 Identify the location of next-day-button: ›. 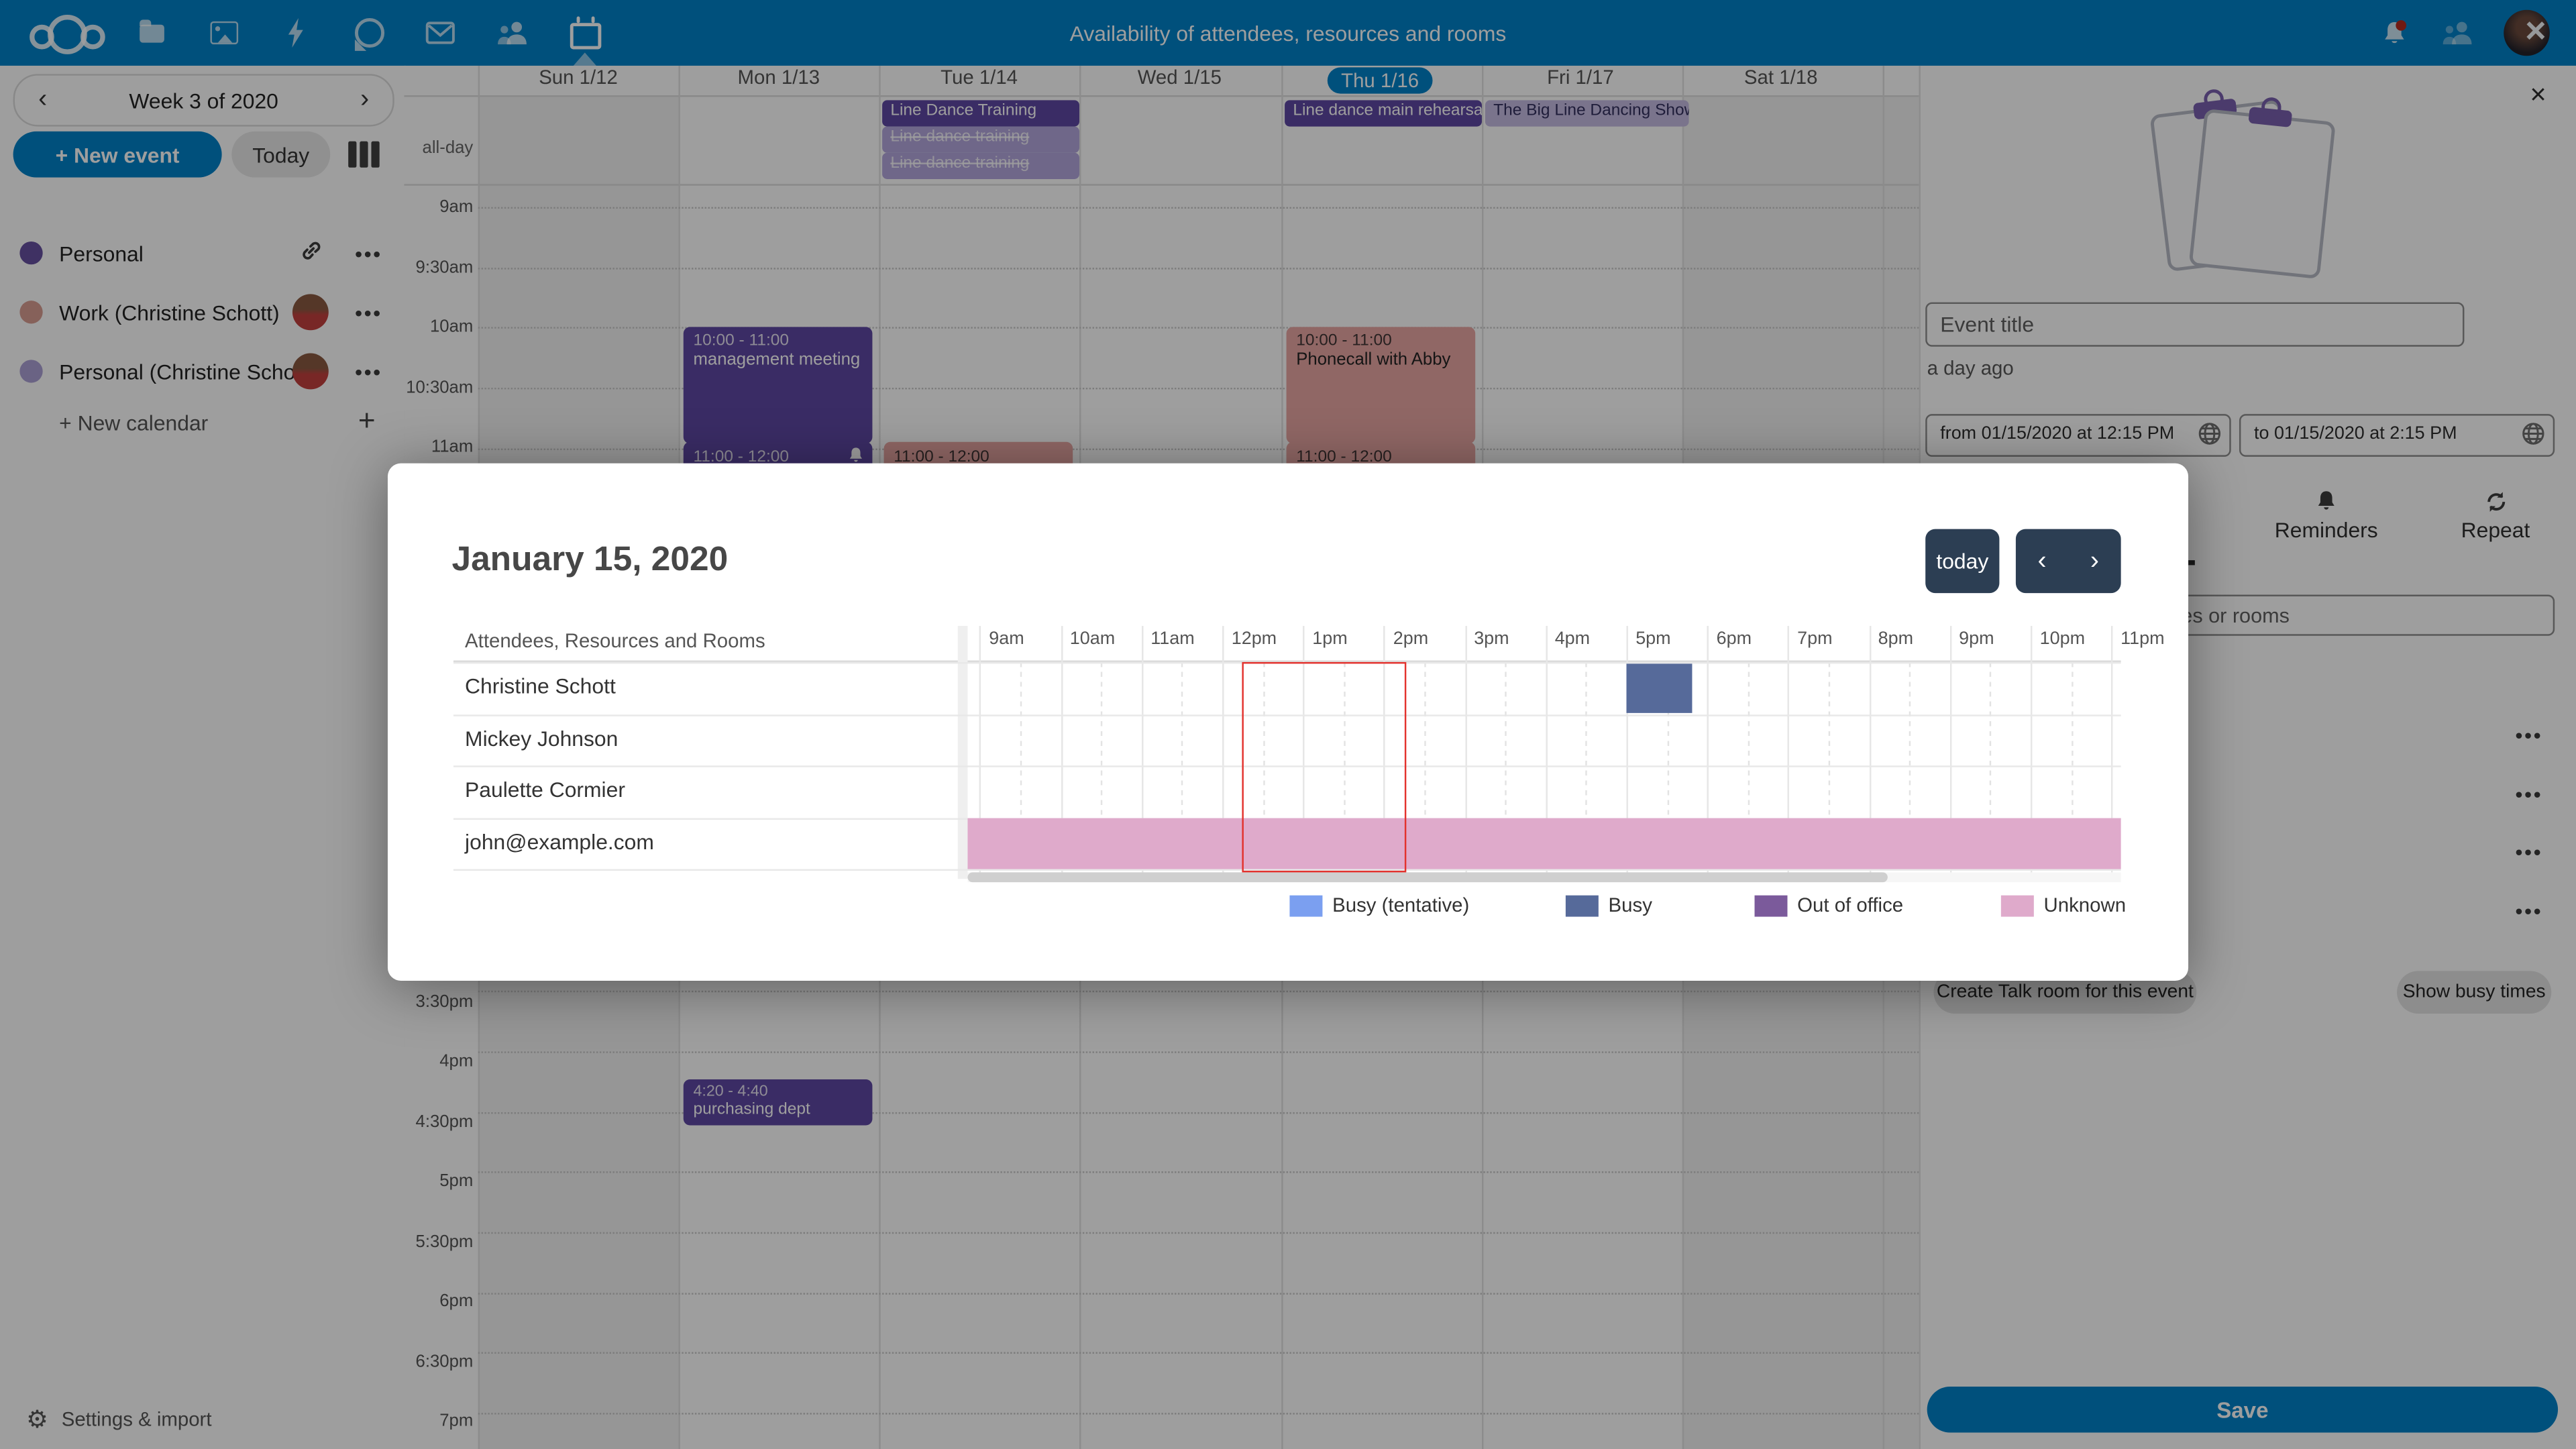
(2094, 560).